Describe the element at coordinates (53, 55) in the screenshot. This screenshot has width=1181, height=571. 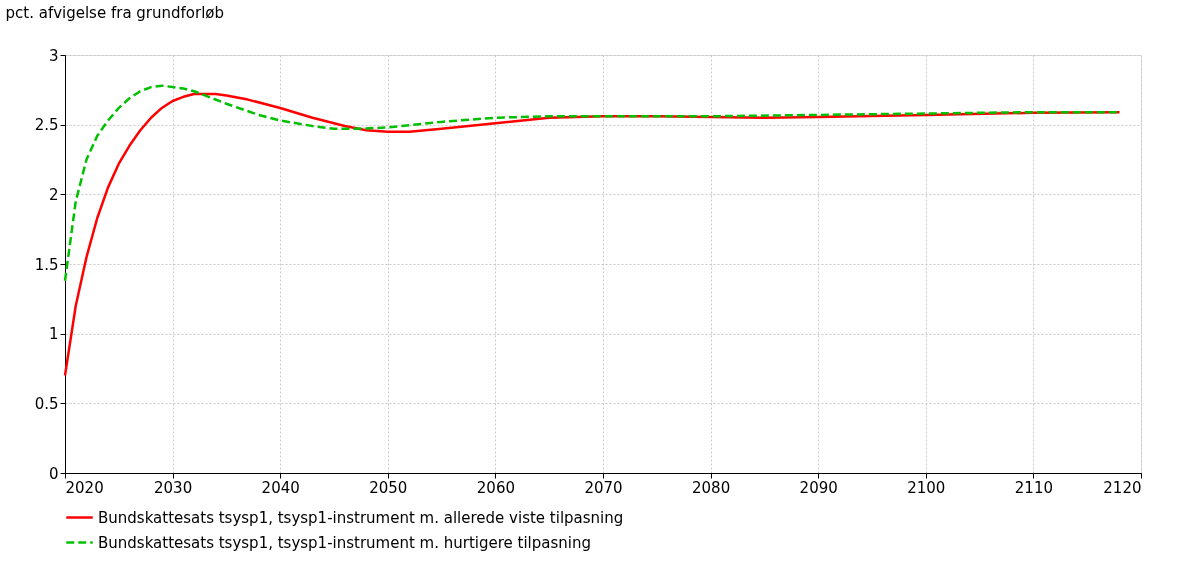
I see `y-tick-label: 3` at that location.